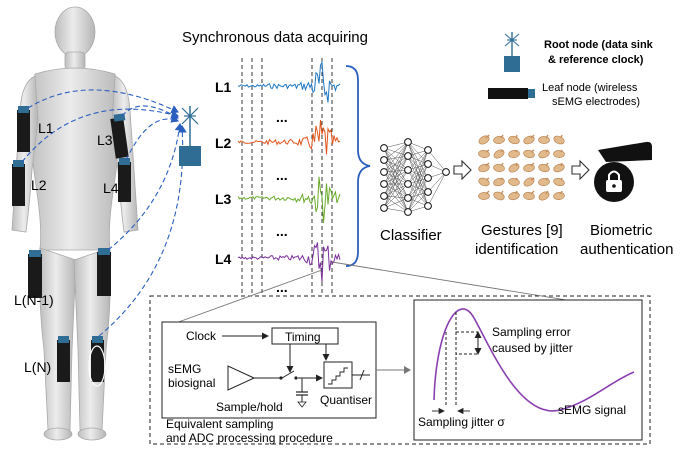 The image size is (689, 449). Describe the element at coordinates (223, 87) in the screenshot. I see `channel-label-l1: L1` at that location.